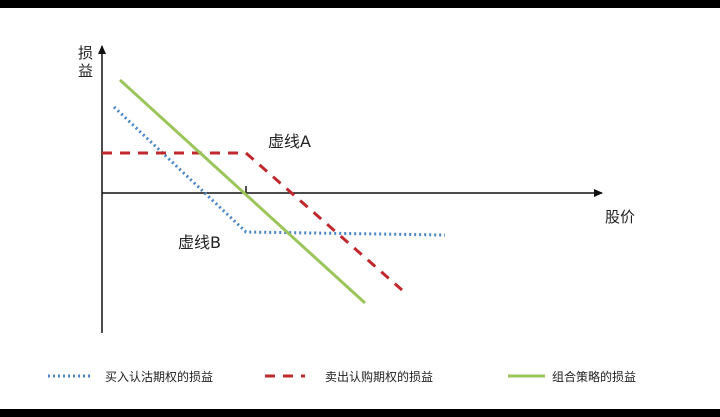 The width and height of the screenshot is (720, 417). Describe the element at coordinates (86, 62) in the screenshot. I see `y-axis-label: 损益` at that location.